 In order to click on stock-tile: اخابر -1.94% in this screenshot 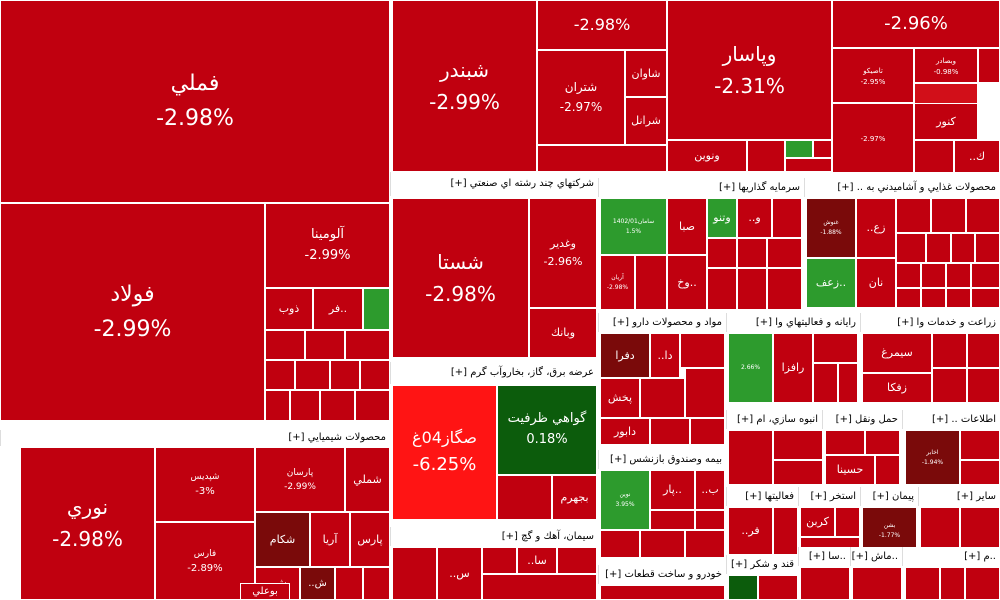, I will do `click(932, 457)`.